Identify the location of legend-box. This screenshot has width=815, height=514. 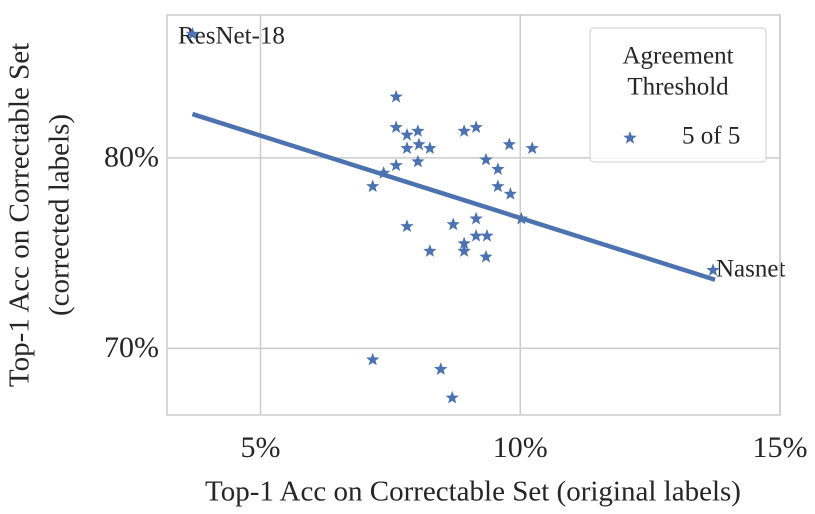
(678, 95).